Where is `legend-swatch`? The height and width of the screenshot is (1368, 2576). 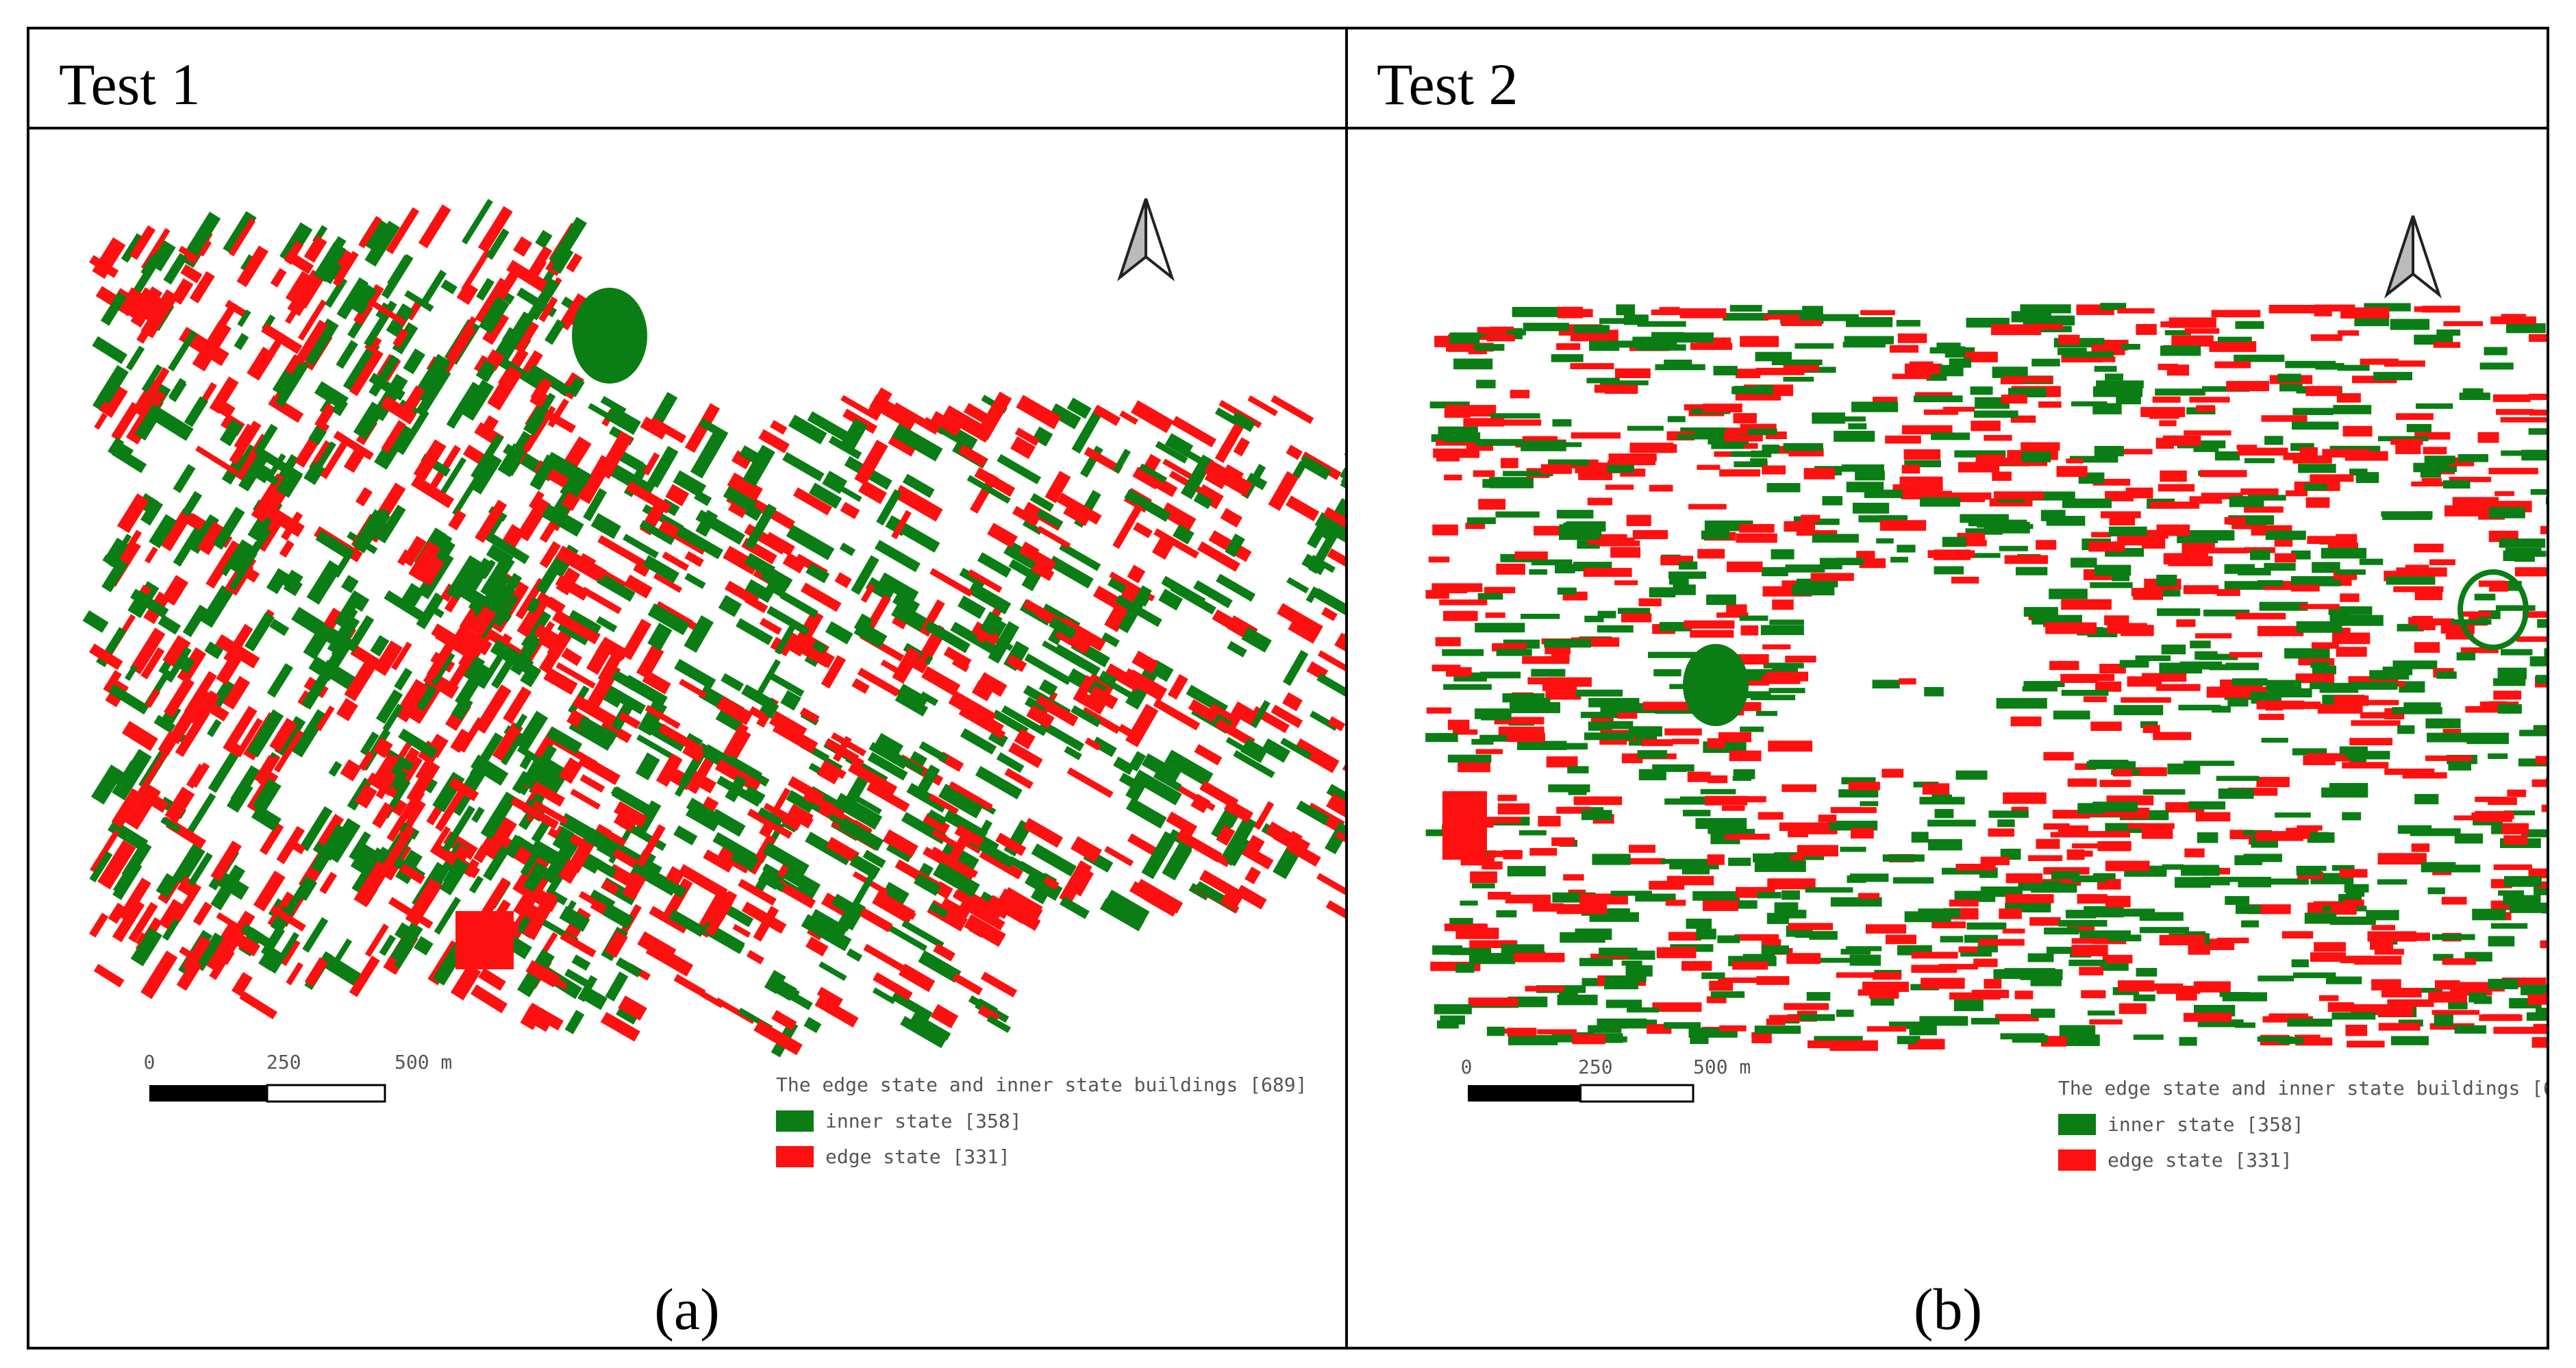 legend-swatch is located at coordinates (795, 1121).